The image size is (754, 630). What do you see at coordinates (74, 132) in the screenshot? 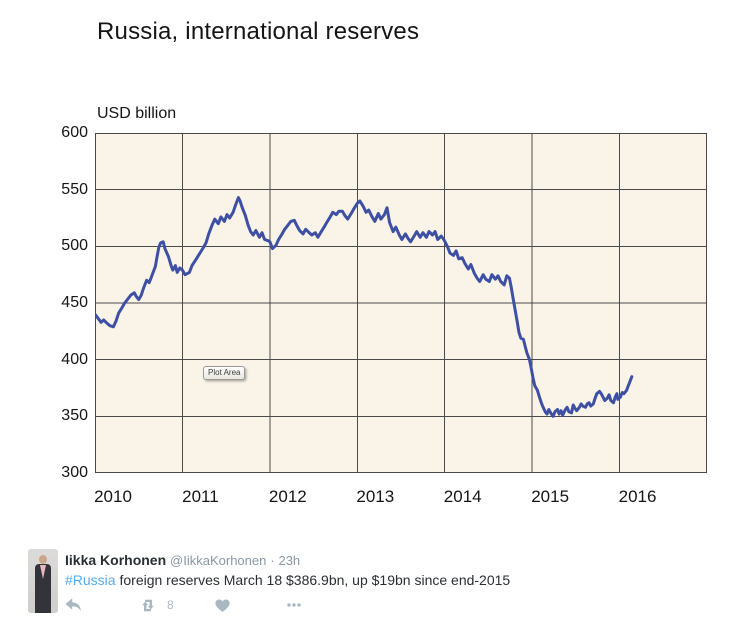
I see `y-tick-label: 600` at bounding box center [74, 132].